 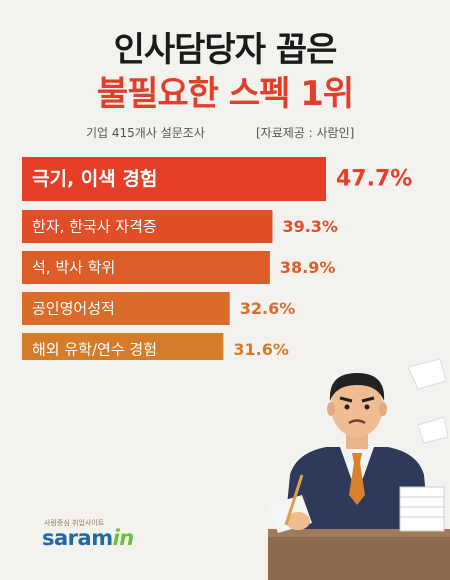 What do you see at coordinates (74, 523) in the screenshot?
I see `logo-tagline: 사람중심 취업사이트` at bounding box center [74, 523].